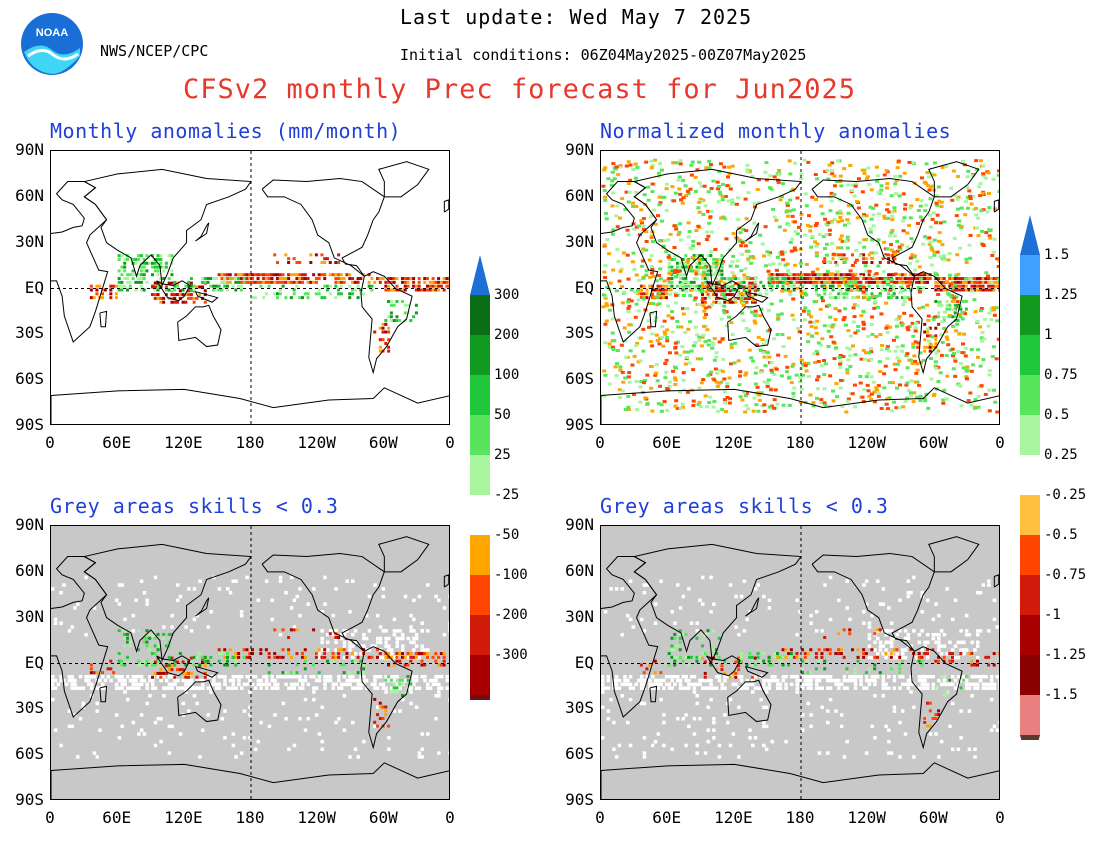  Describe the element at coordinates (29, 241) in the screenshot. I see `lat-label: 30N` at that location.